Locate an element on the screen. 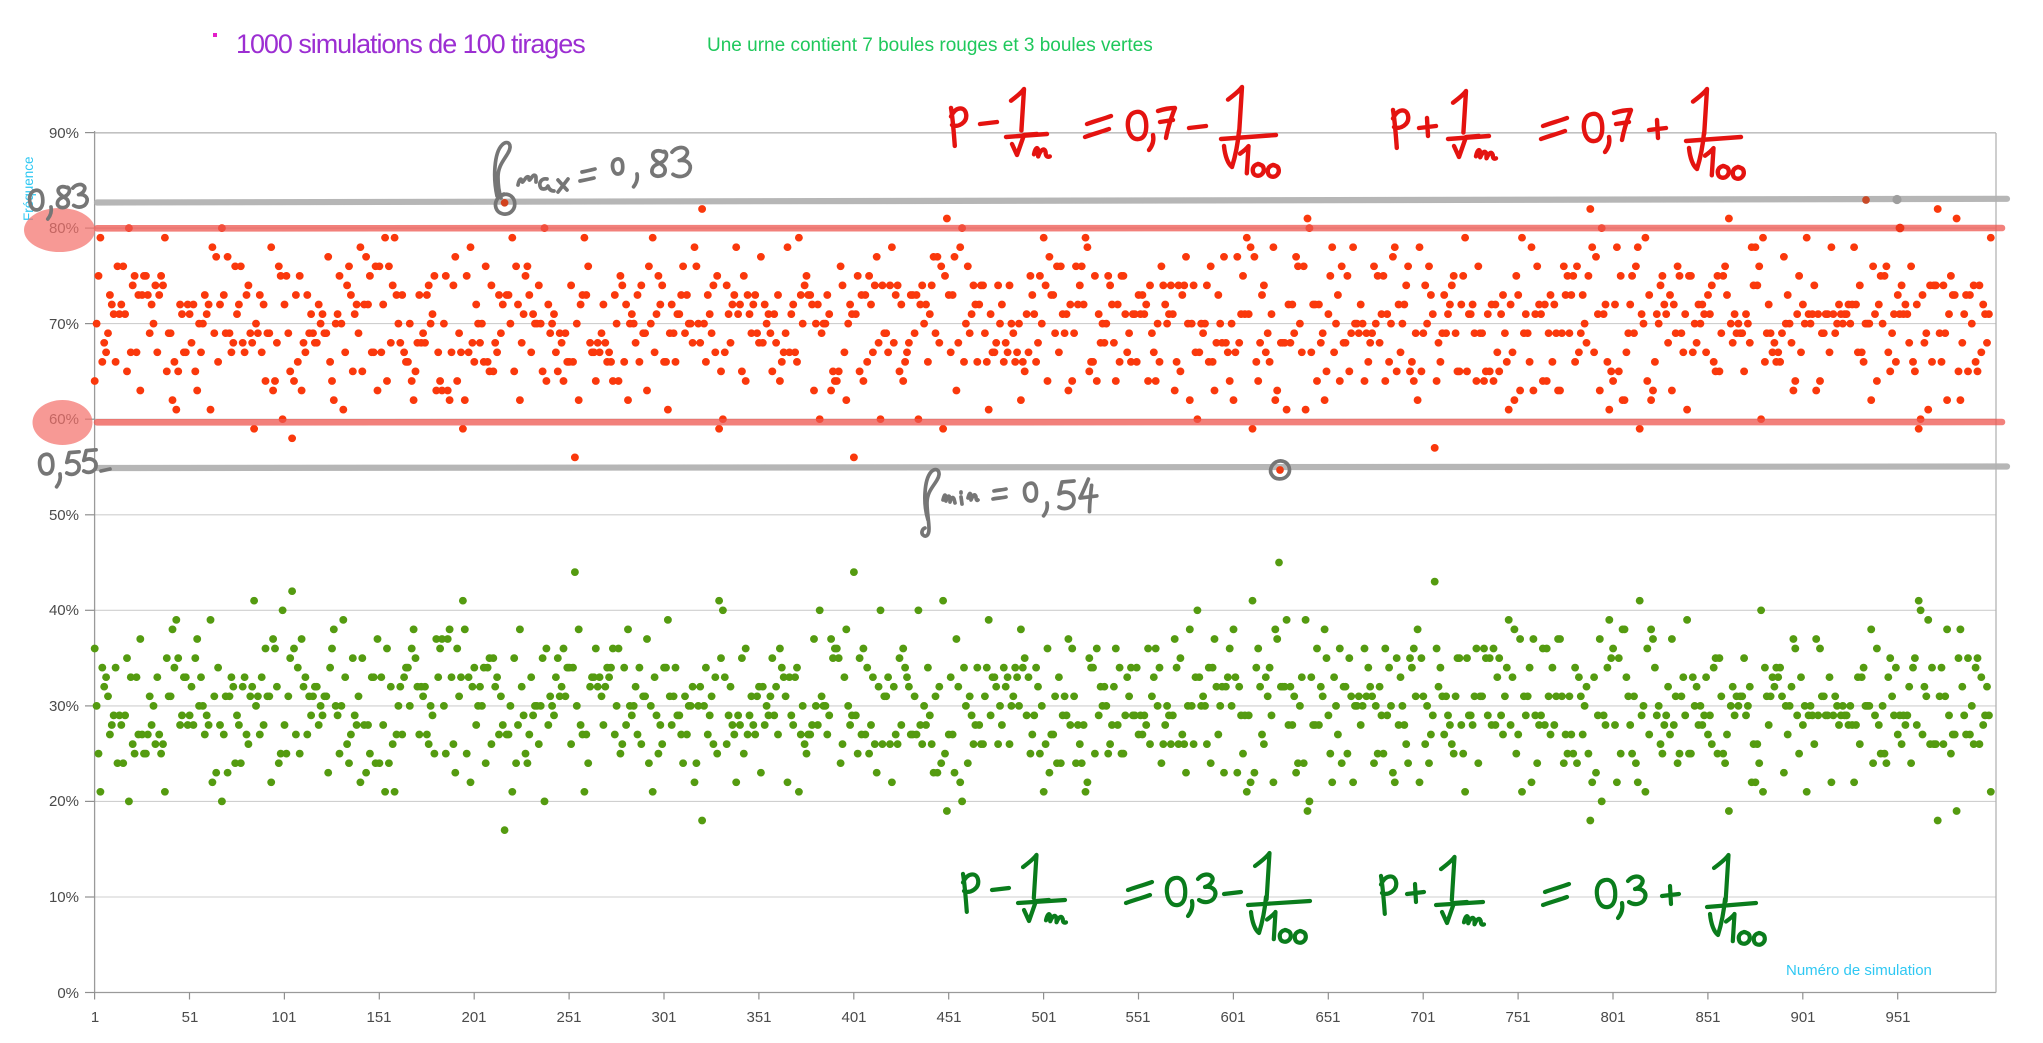  svg-text: 401 is located at coordinates (853, 1017).